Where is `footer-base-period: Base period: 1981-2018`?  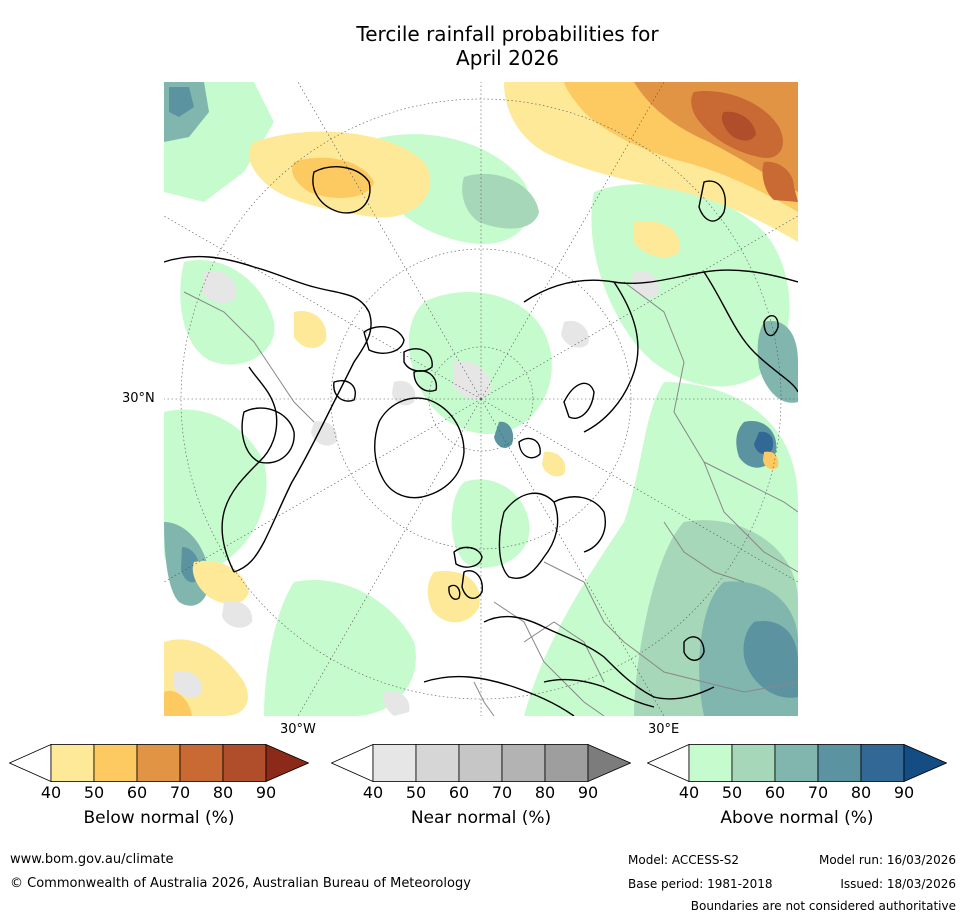
footer-base-period: Base period: 1981-2018 is located at coordinates (700, 884).